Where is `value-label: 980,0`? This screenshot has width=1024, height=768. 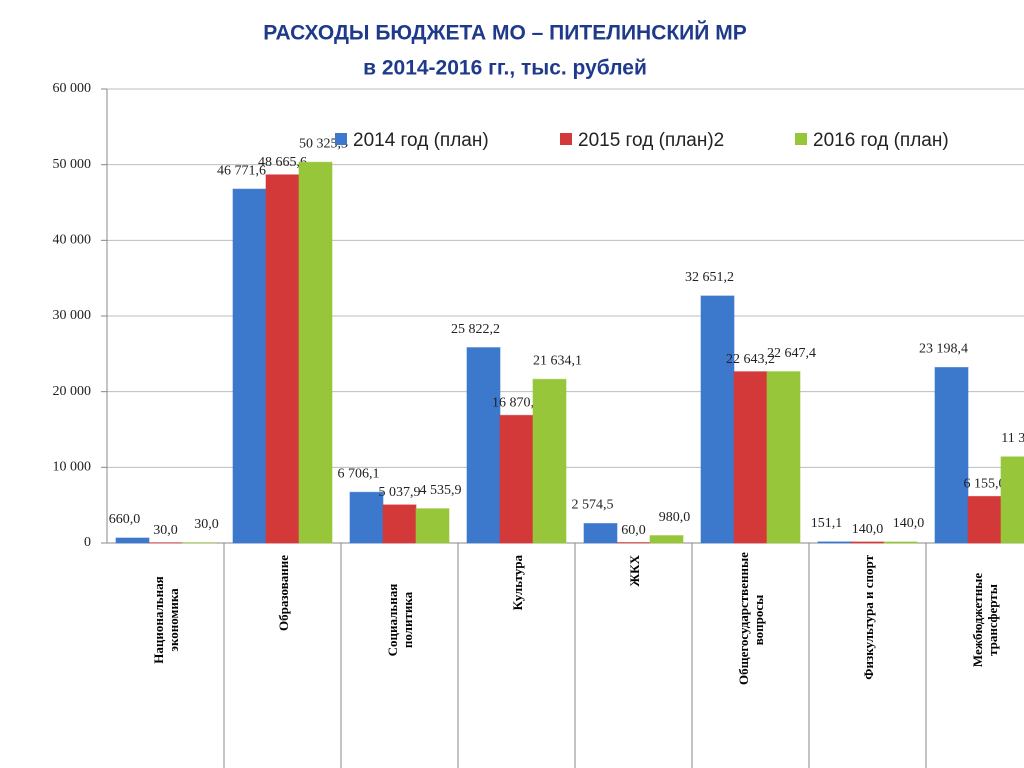
value-label: 980,0 is located at coordinates (675, 517).